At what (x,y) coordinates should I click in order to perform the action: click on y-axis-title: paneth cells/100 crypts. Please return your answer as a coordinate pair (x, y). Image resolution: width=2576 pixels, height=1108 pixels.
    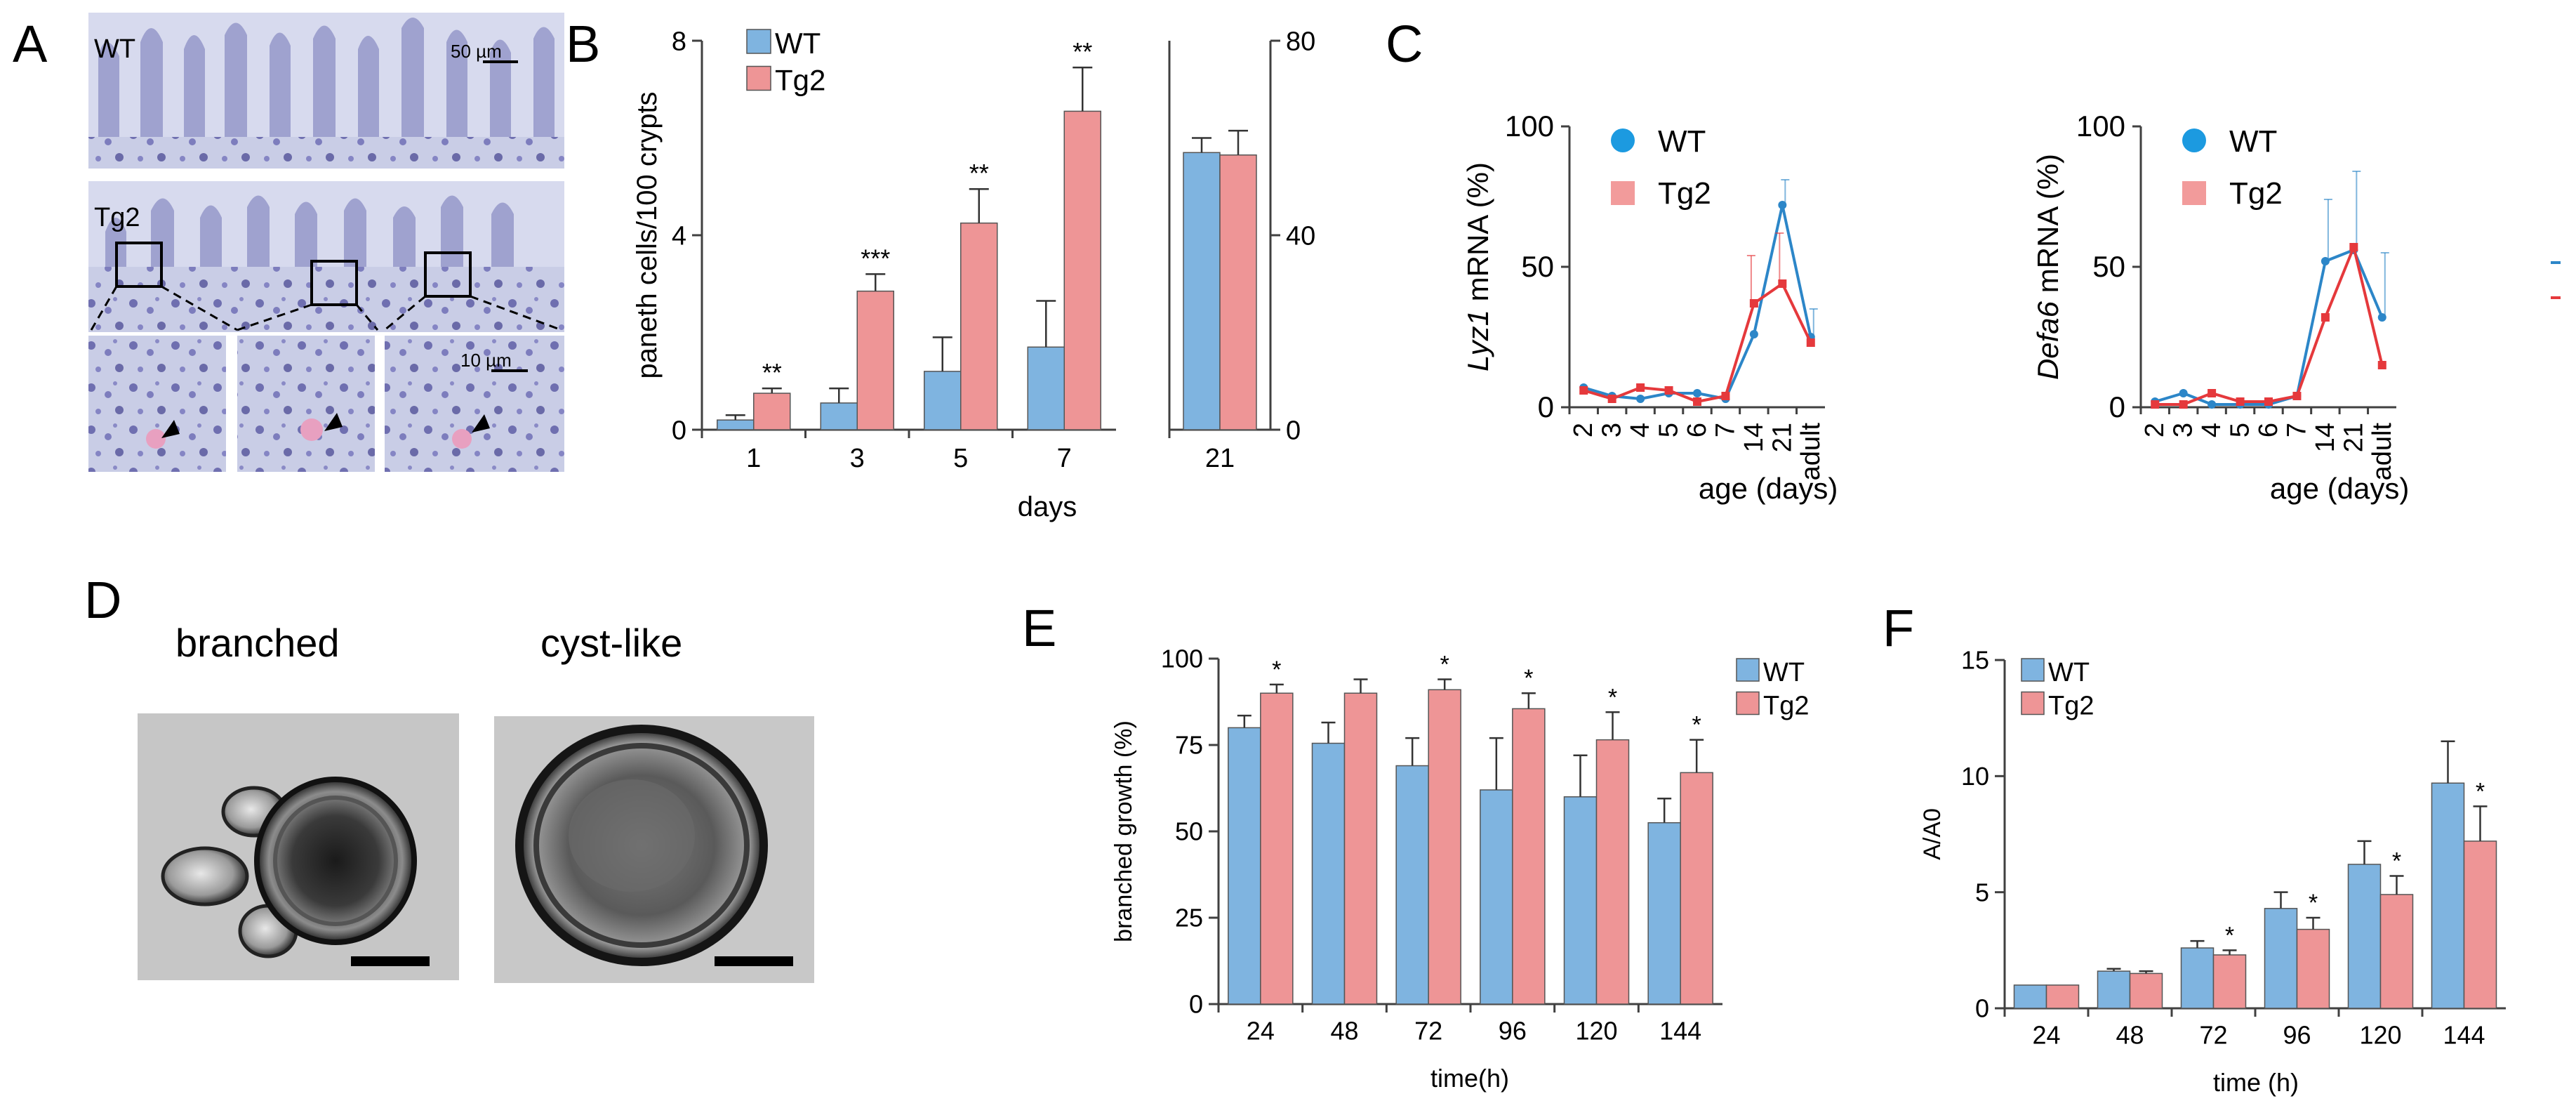
    Looking at the image, I should click on (648, 234).